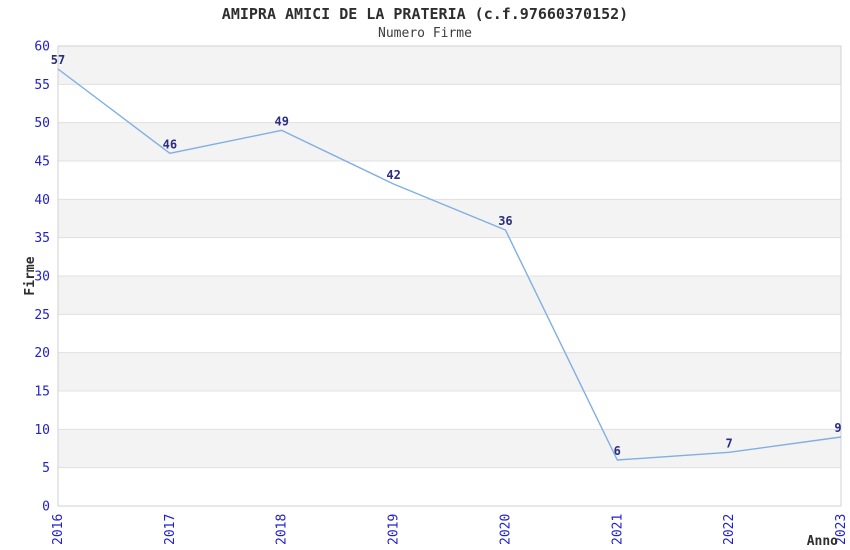 Image resolution: width=850 pixels, height=550 pixels. I want to click on y-tick-label: 45, so click(42, 162).